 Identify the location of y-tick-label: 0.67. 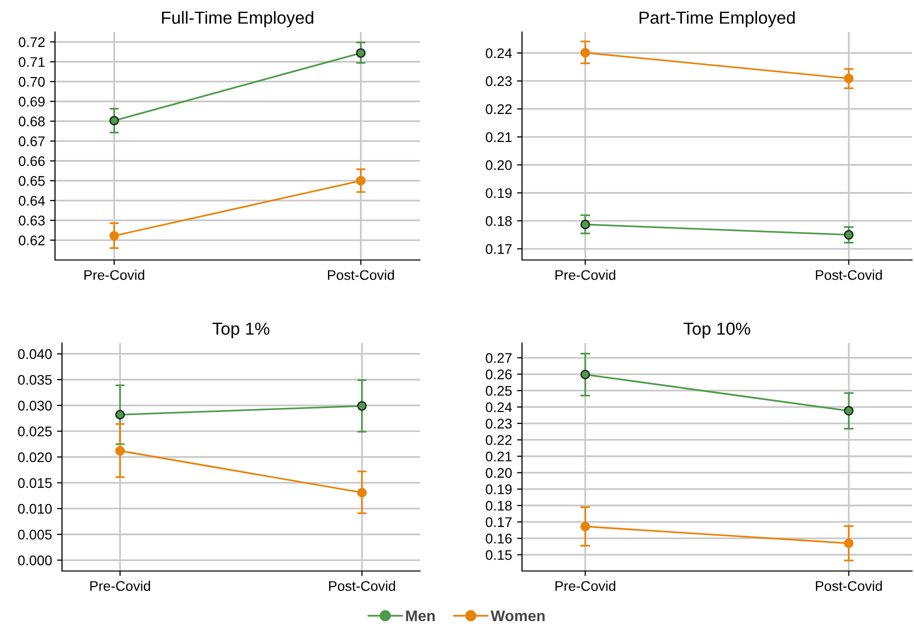
(31, 141).